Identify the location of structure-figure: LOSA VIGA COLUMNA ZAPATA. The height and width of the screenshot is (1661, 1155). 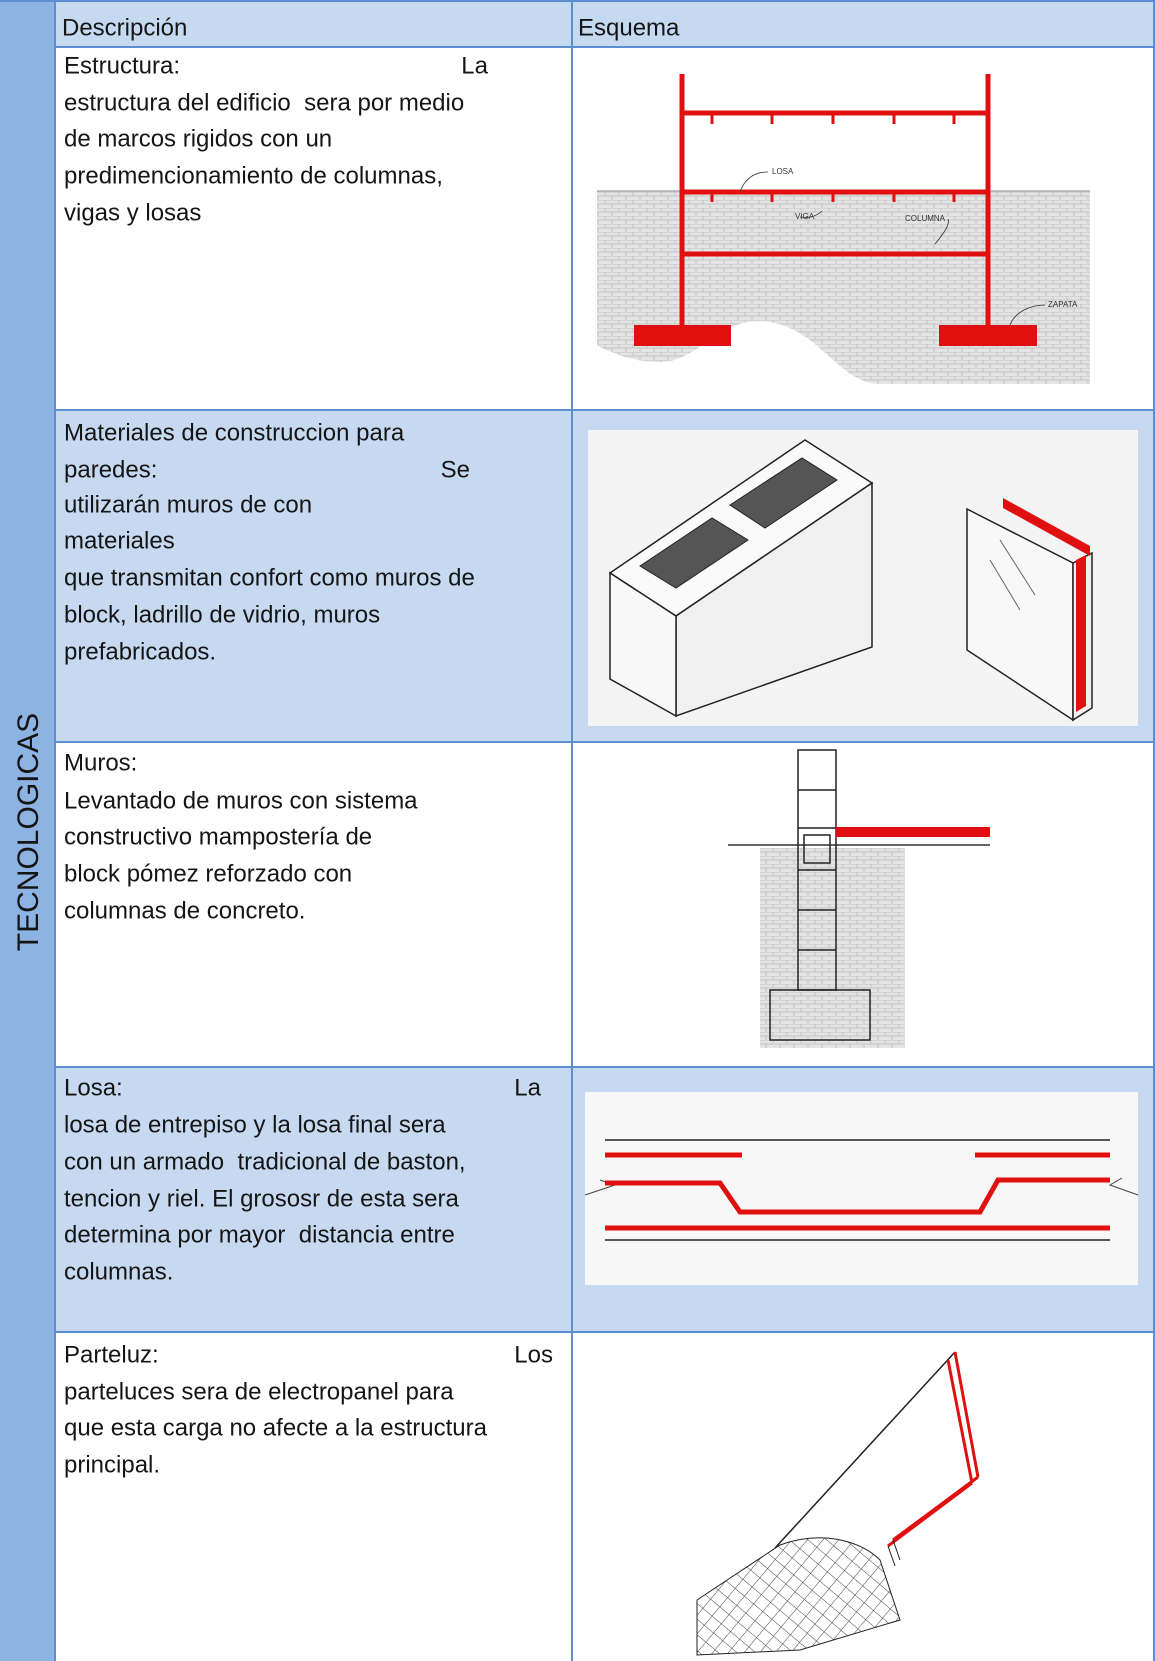
(843, 225).